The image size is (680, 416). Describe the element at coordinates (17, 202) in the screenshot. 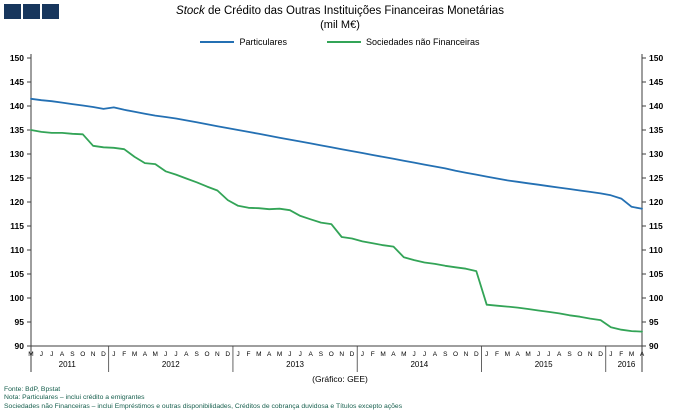

I see `y-tick-label: 120` at that location.